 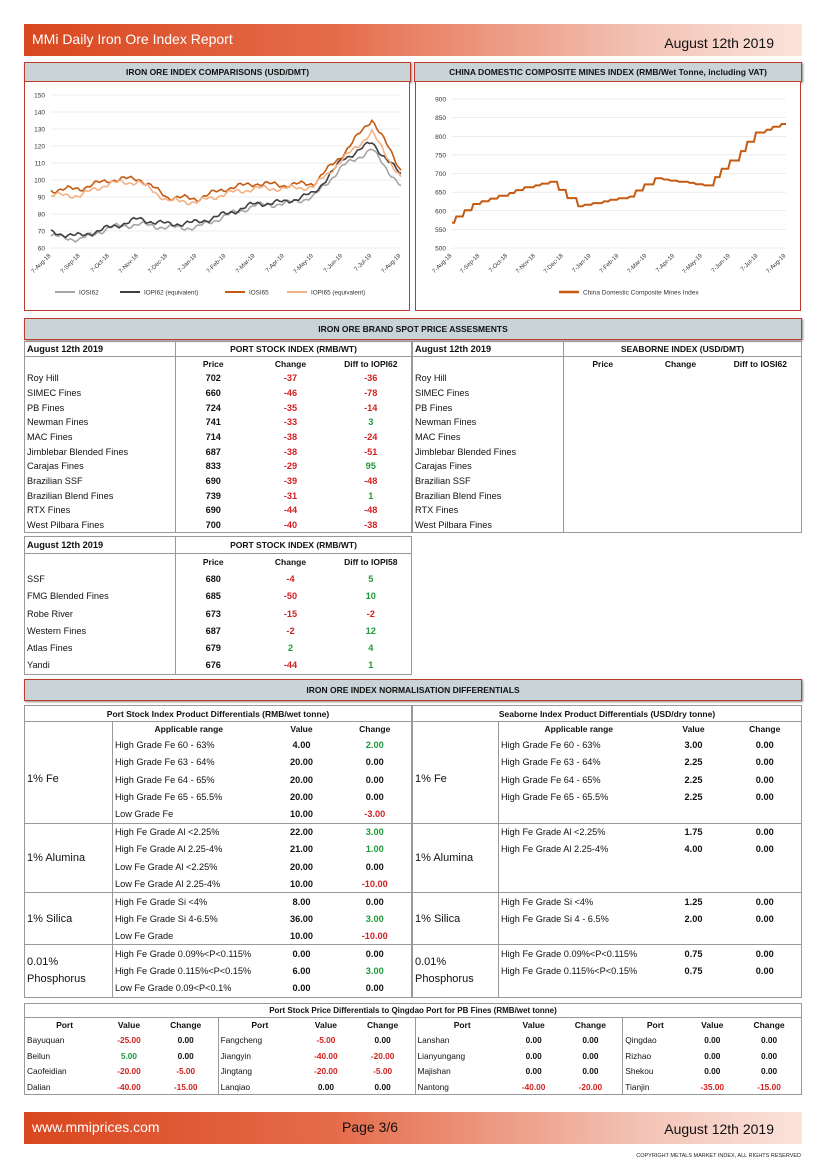 What do you see at coordinates (42, 215) in the screenshot?
I see `y-tick-label: 80` at bounding box center [42, 215].